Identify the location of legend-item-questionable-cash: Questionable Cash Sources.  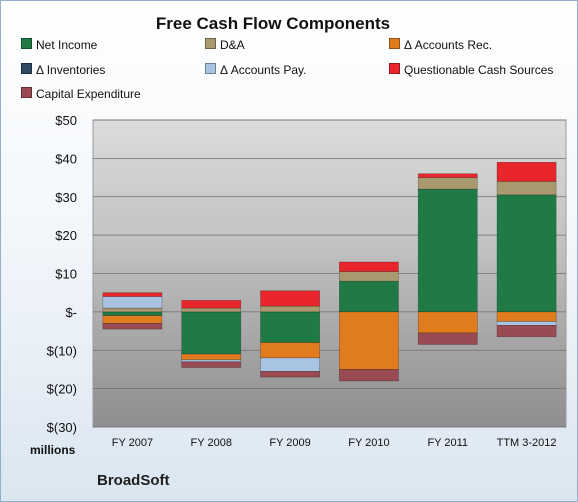
(471, 70).